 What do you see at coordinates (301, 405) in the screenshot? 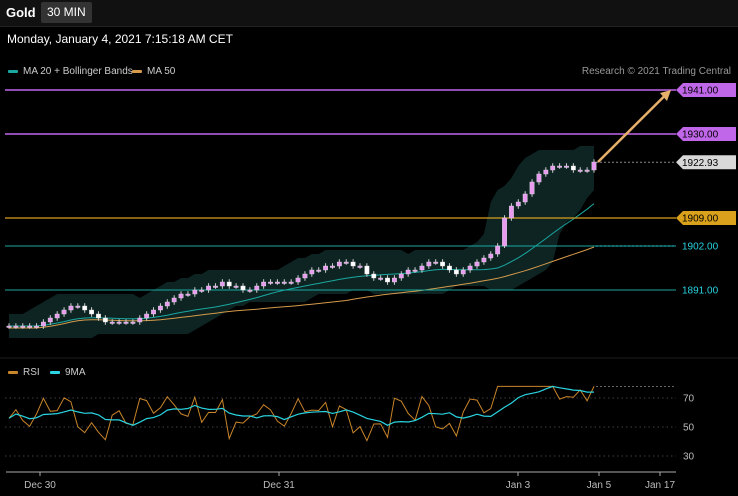
I see `rsi-9ma-line` at bounding box center [301, 405].